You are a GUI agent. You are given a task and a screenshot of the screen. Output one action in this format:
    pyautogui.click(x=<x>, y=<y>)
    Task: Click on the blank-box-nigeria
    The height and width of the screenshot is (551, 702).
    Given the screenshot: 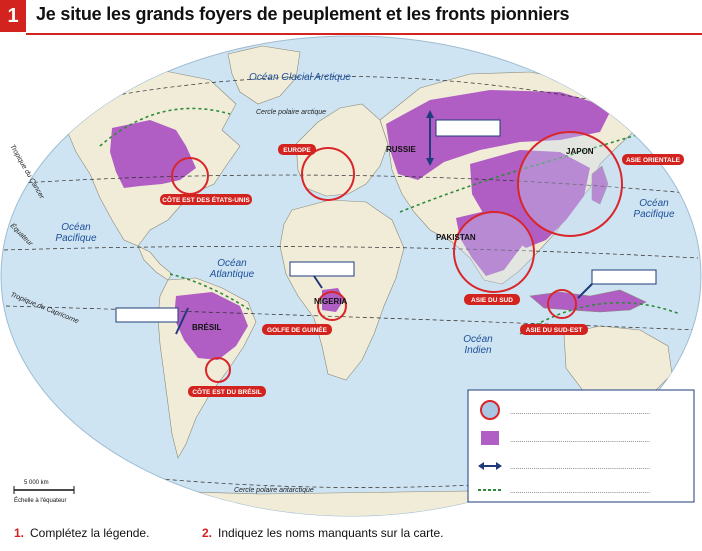 What is the action you would take?
    pyautogui.click(x=322, y=269)
    